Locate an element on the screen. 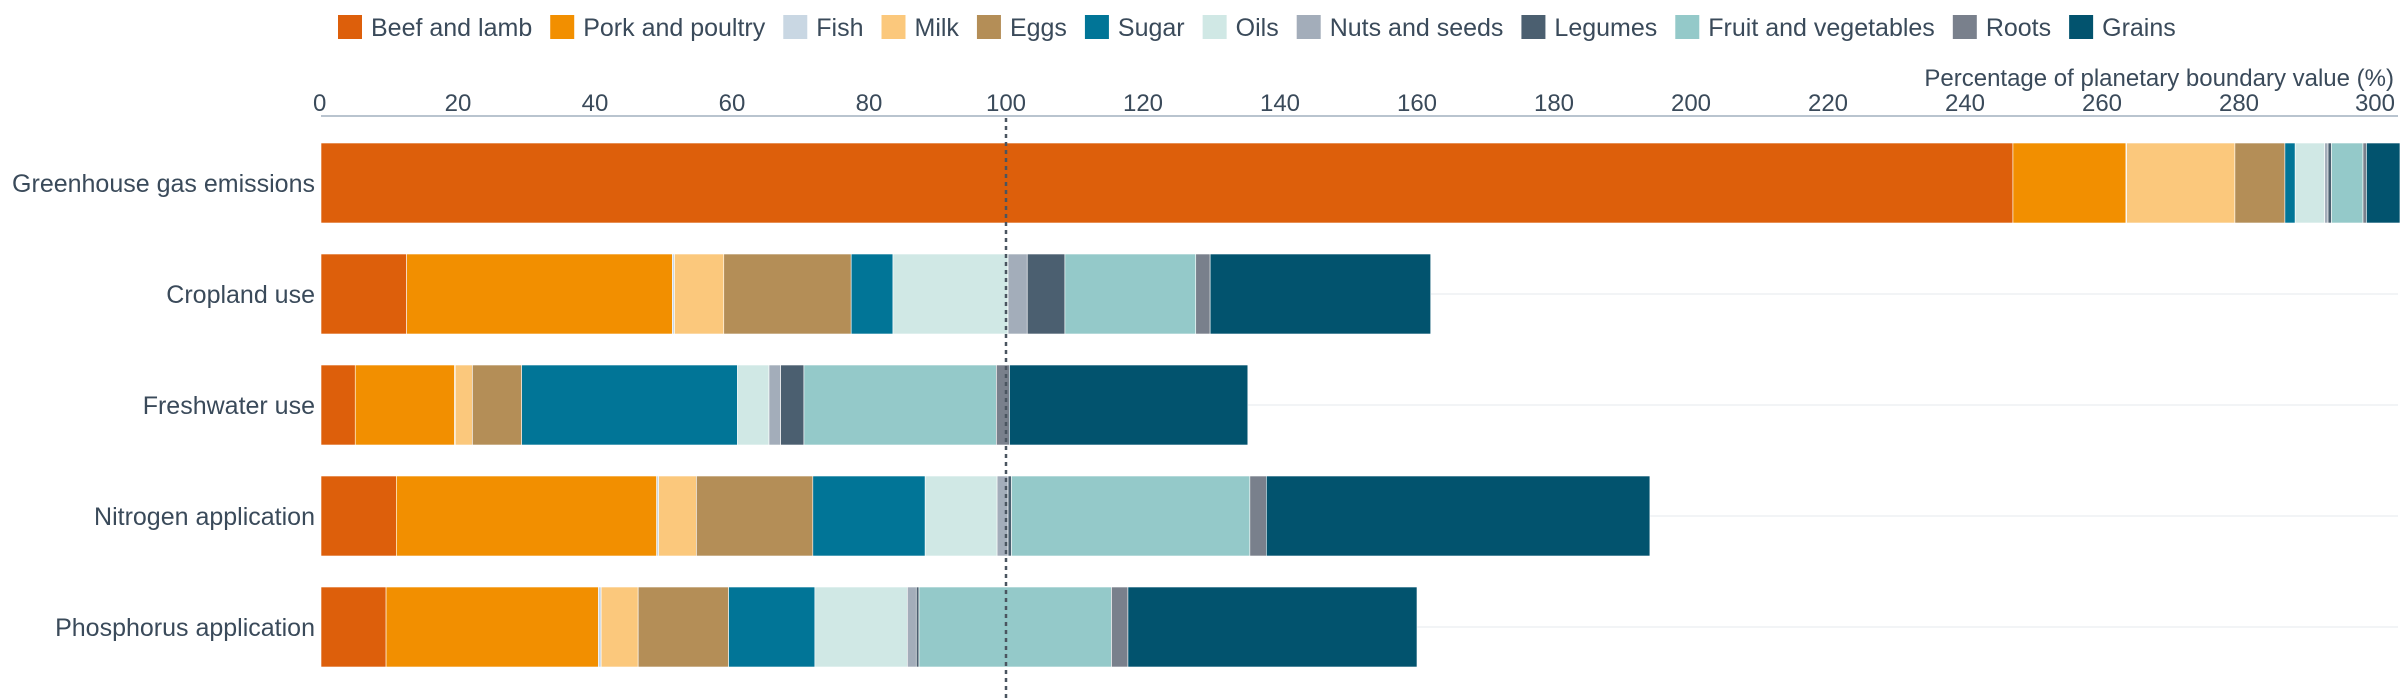 The image size is (2400, 700). x-tick-label: 260 is located at coordinates (2102, 103).